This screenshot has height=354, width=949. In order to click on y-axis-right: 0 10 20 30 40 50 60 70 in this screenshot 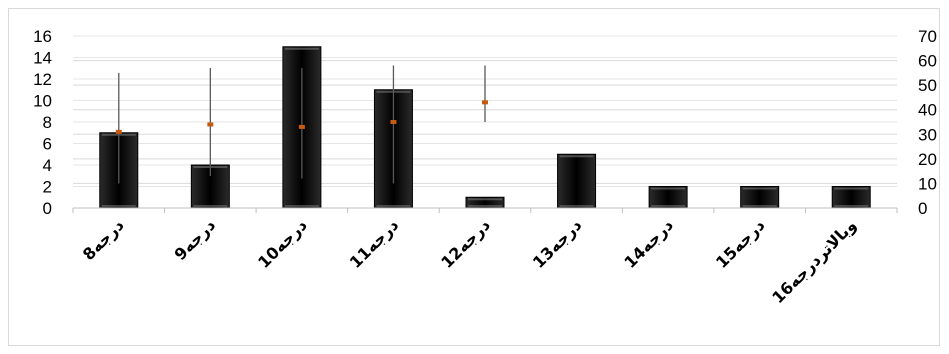, I will do `click(927, 122)`.